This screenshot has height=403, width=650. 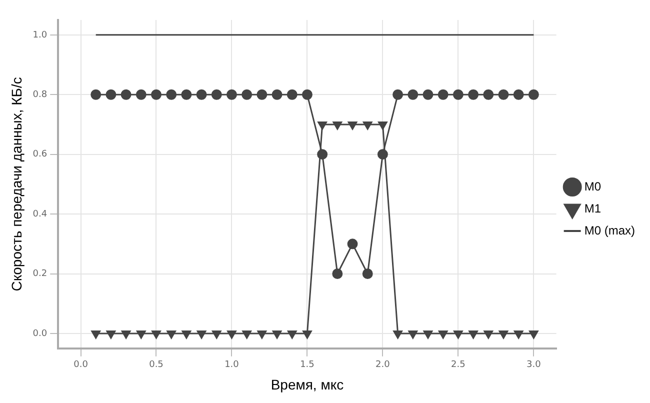 What do you see at coordinates (40, 95) in the screenshot?
I see `y-tick-label: 0.8` at bounding box center [40, 95].